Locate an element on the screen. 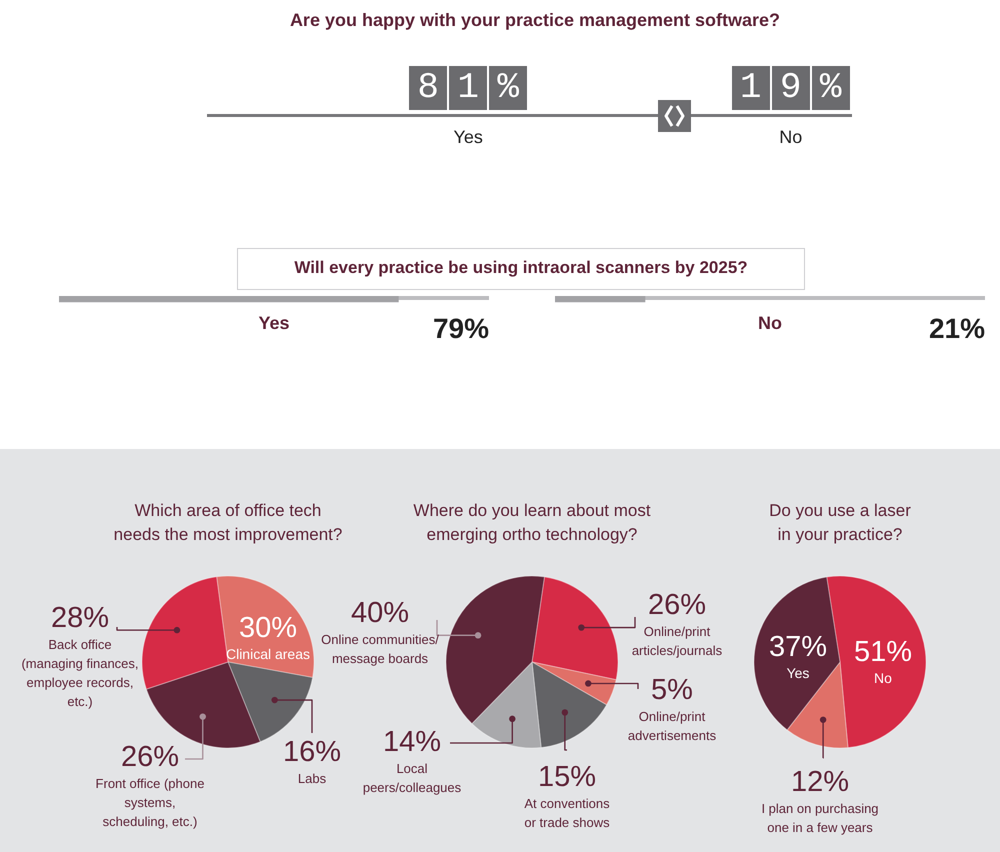 The width and height of the screenshot is (1000, 852). chart-title: Which area of office tech needs the most improvement? is located at coordinates (228, 523).